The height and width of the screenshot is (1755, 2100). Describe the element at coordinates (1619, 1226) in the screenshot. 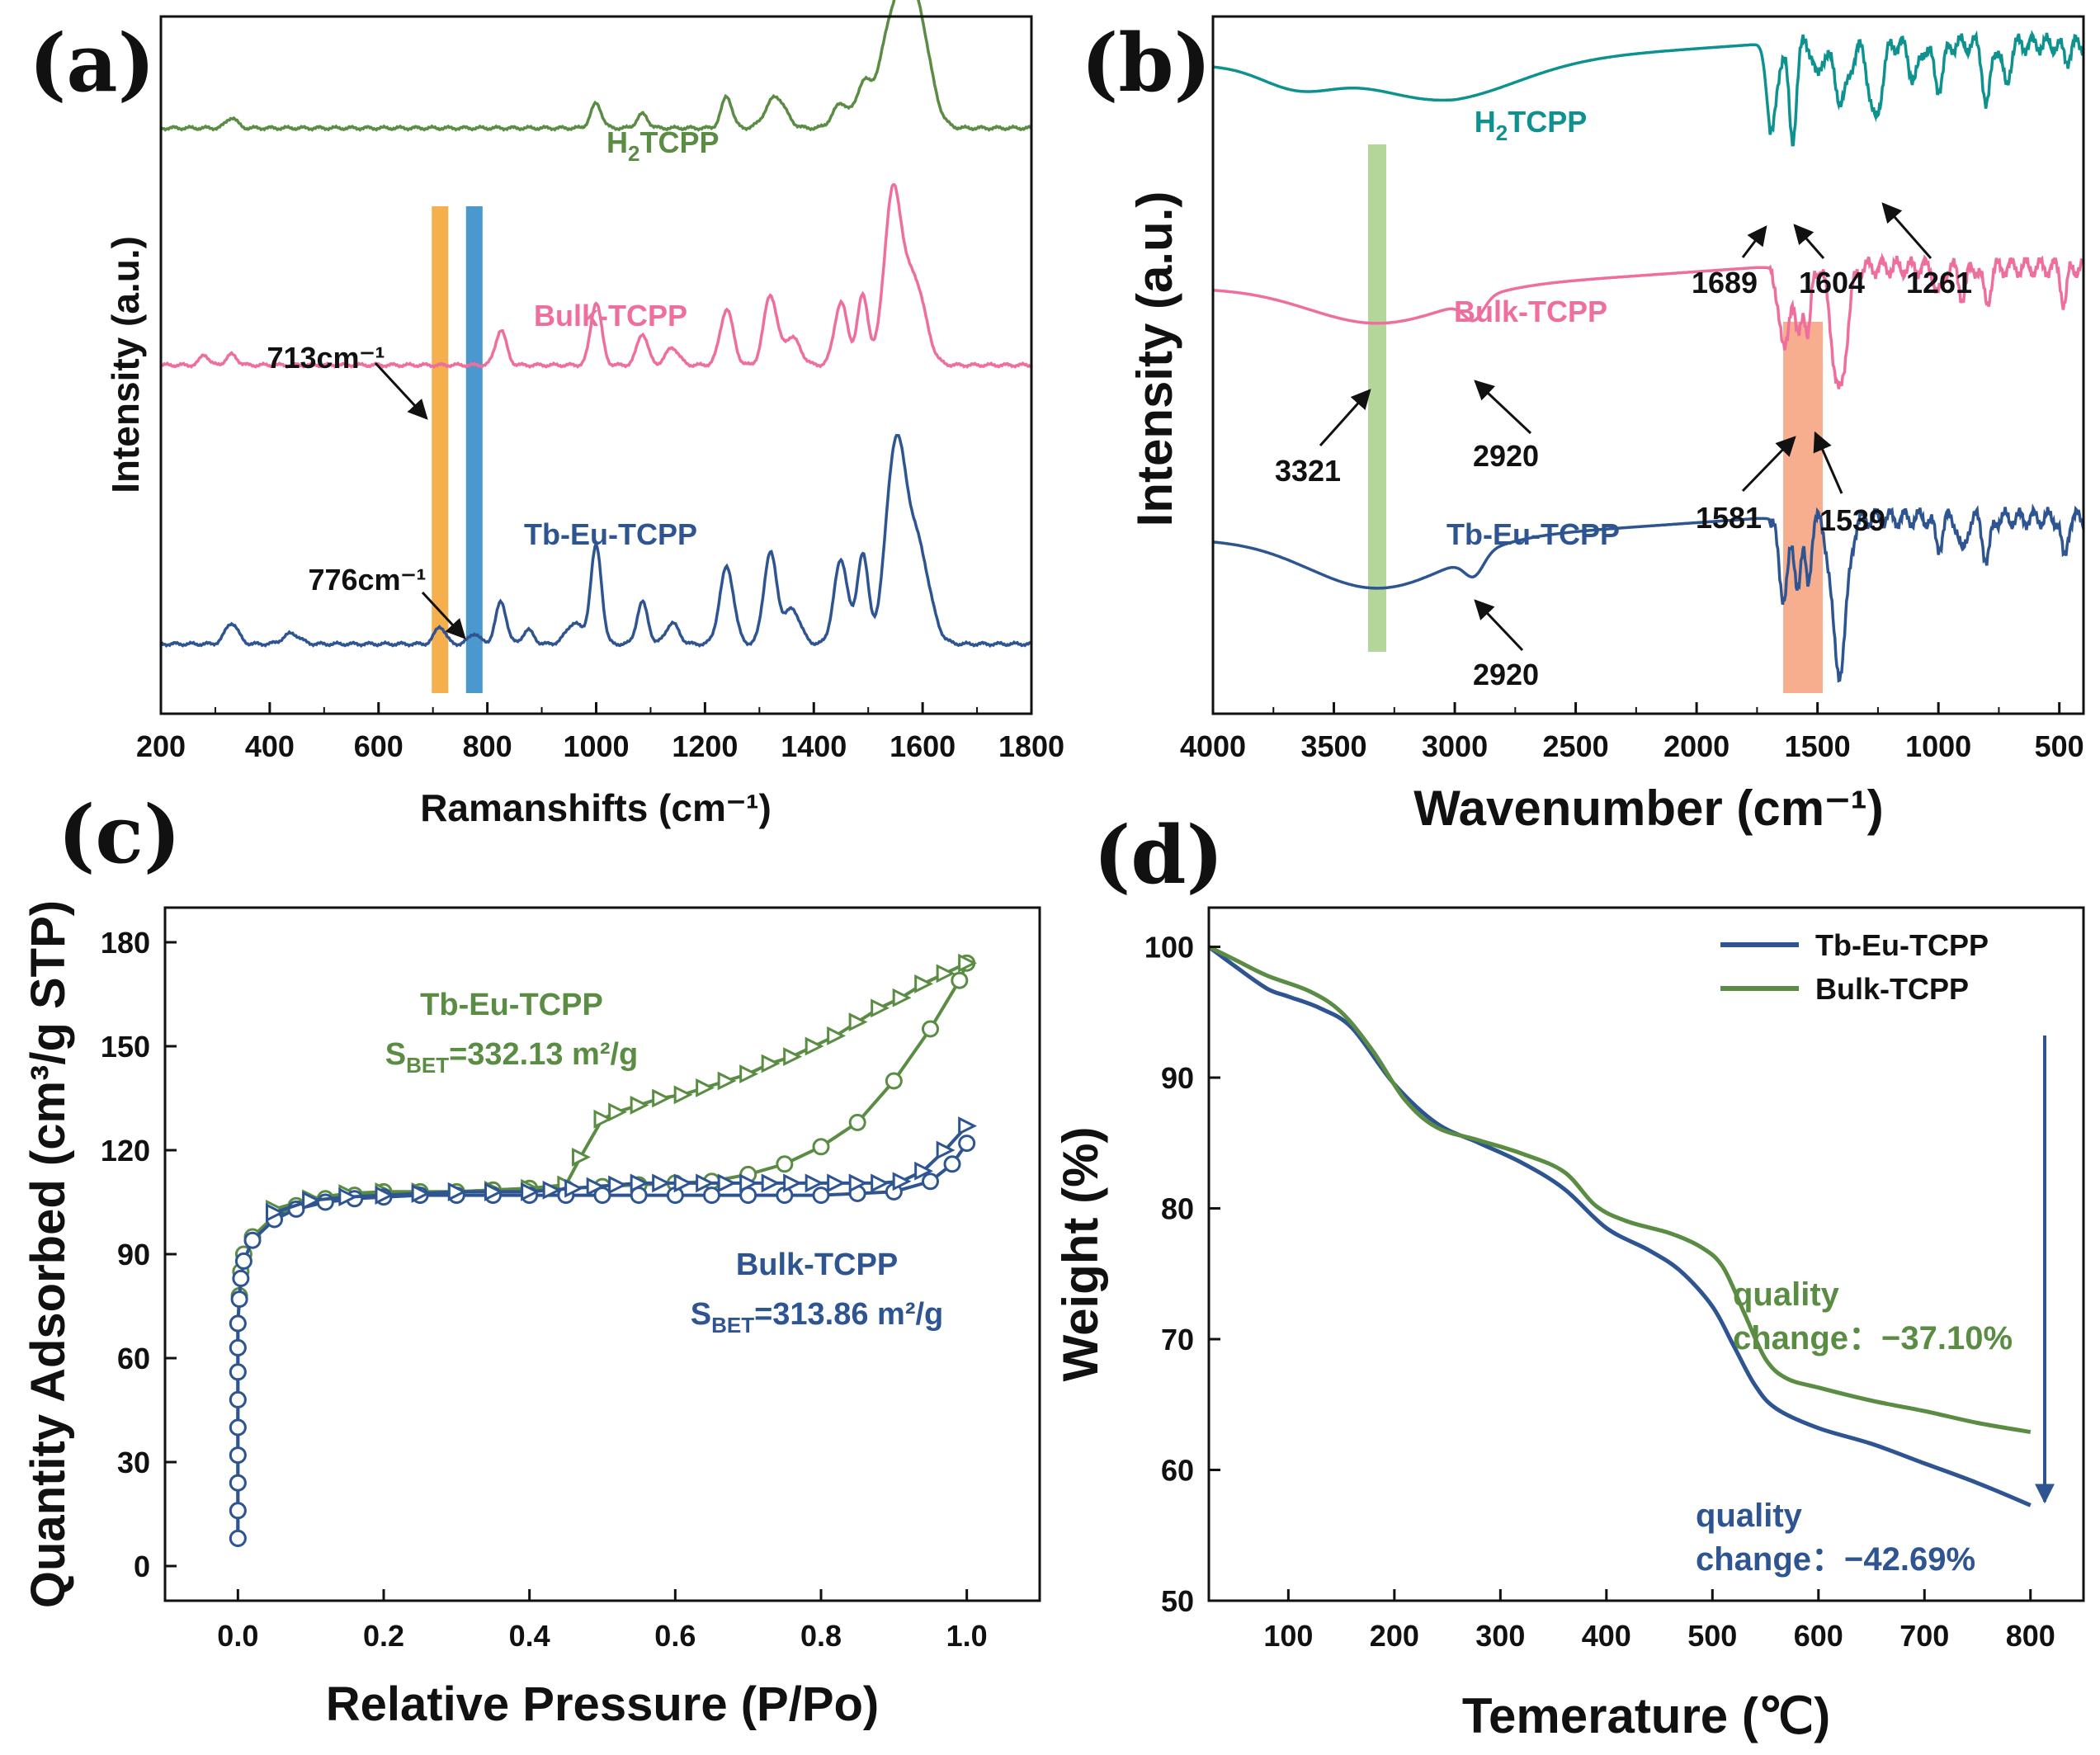

I see `tga-curve-tb-eu-tcpp` at that location.